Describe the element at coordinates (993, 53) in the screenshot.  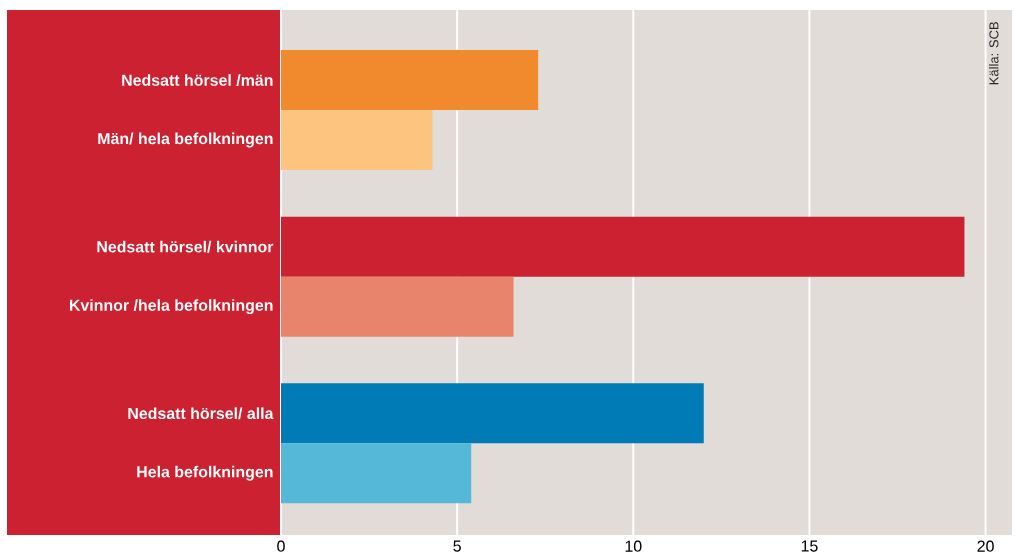
I see `annotation: Källa: SCB` at that location.